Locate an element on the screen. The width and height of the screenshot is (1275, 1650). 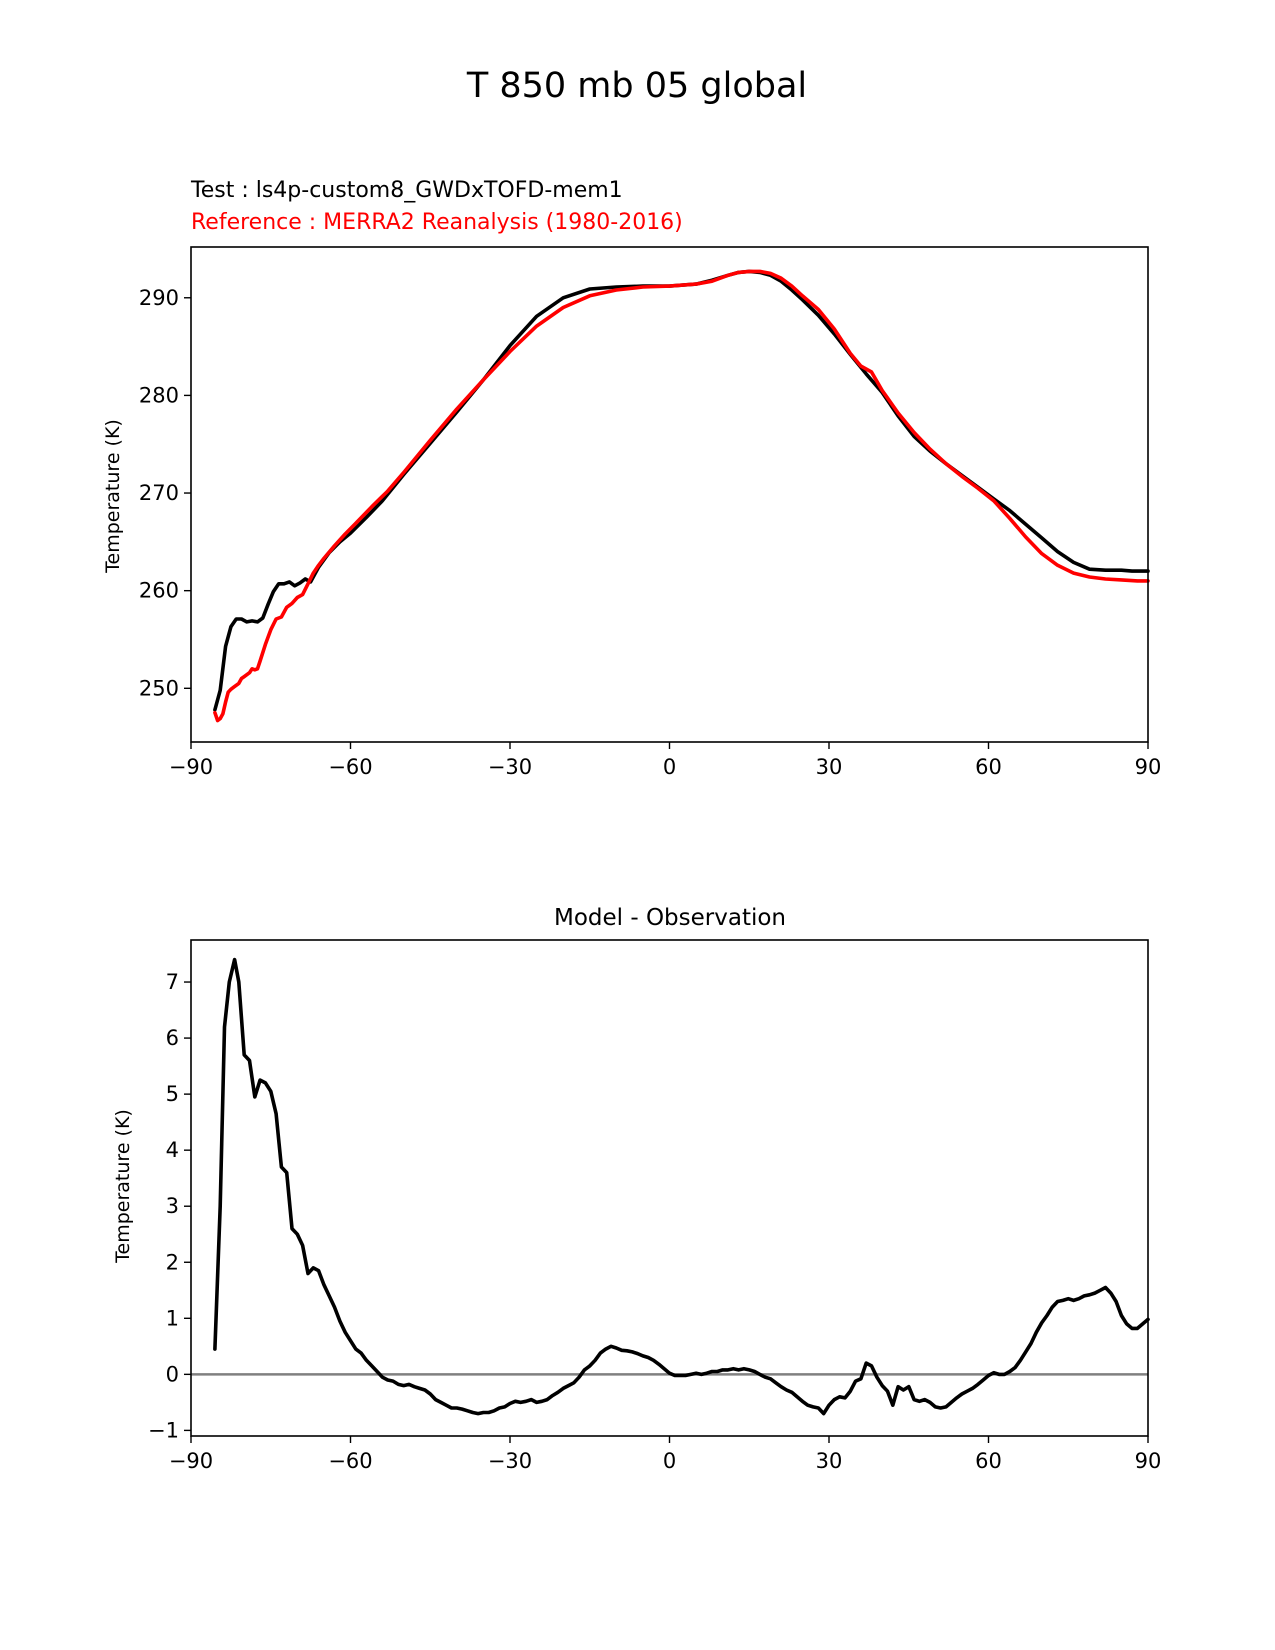
difference-y-label: Temperature (K) is located at coordinates (123, 1186).